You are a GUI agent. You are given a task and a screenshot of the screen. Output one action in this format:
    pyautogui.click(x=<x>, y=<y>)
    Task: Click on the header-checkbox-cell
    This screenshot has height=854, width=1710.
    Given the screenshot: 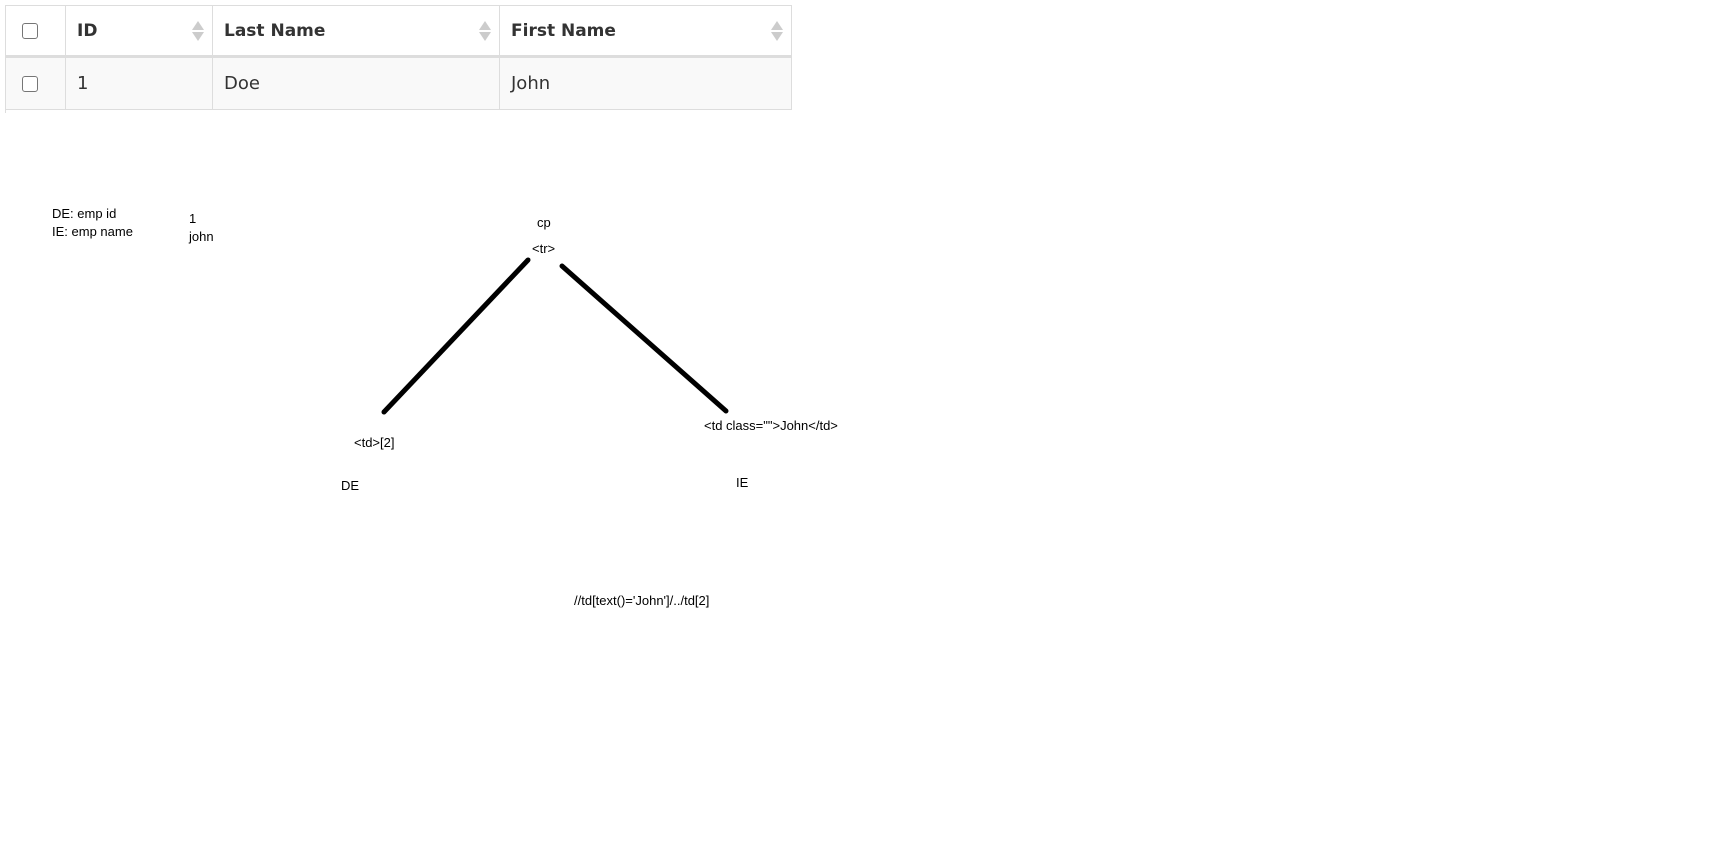 What is the action you would take?
    pyautogui.click(x=36, y=31)
    